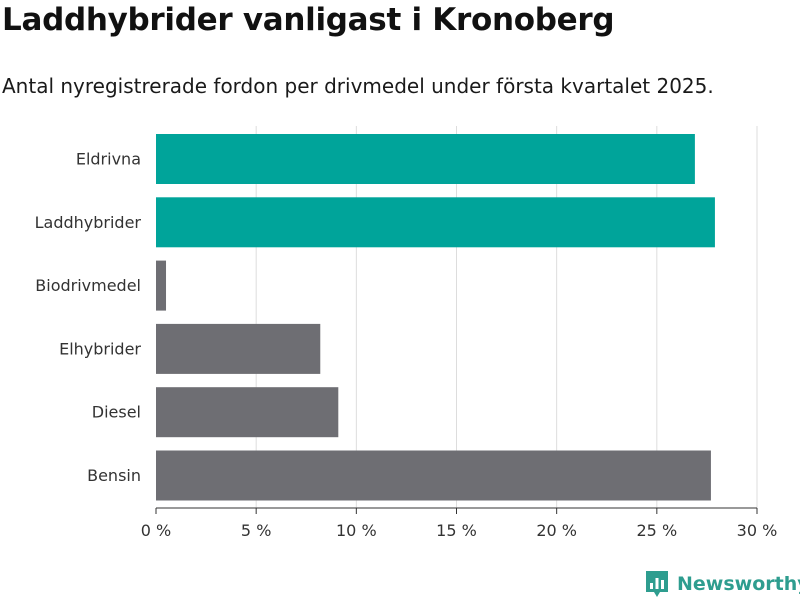  I want to click on x-tick-label: 0 %, so click(156, 530).